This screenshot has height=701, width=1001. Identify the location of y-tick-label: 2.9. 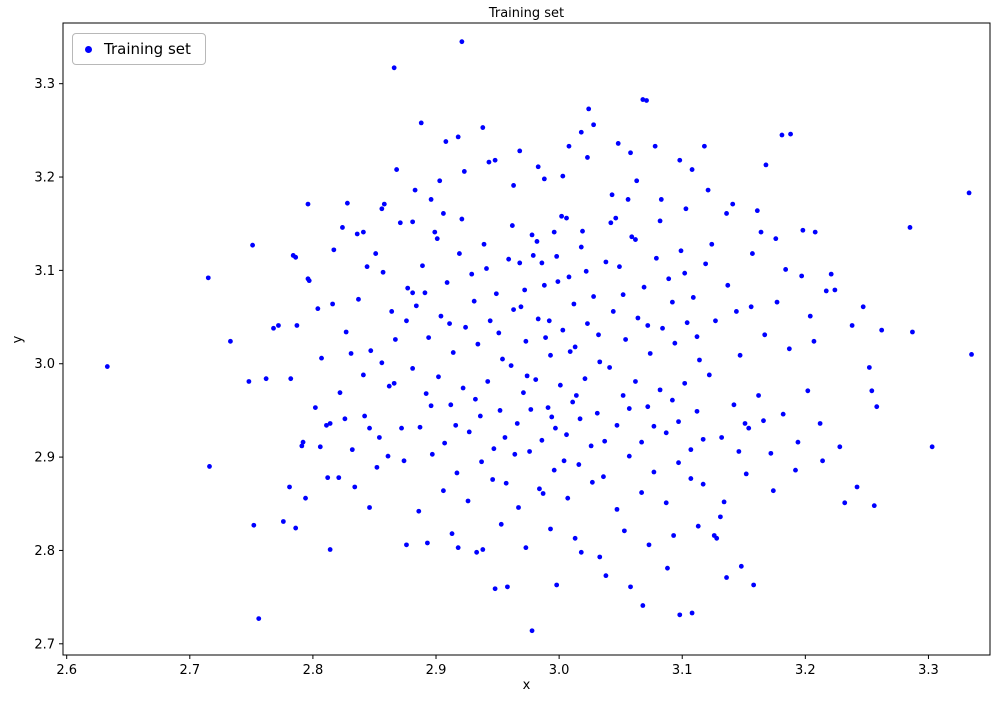
(44, 458).